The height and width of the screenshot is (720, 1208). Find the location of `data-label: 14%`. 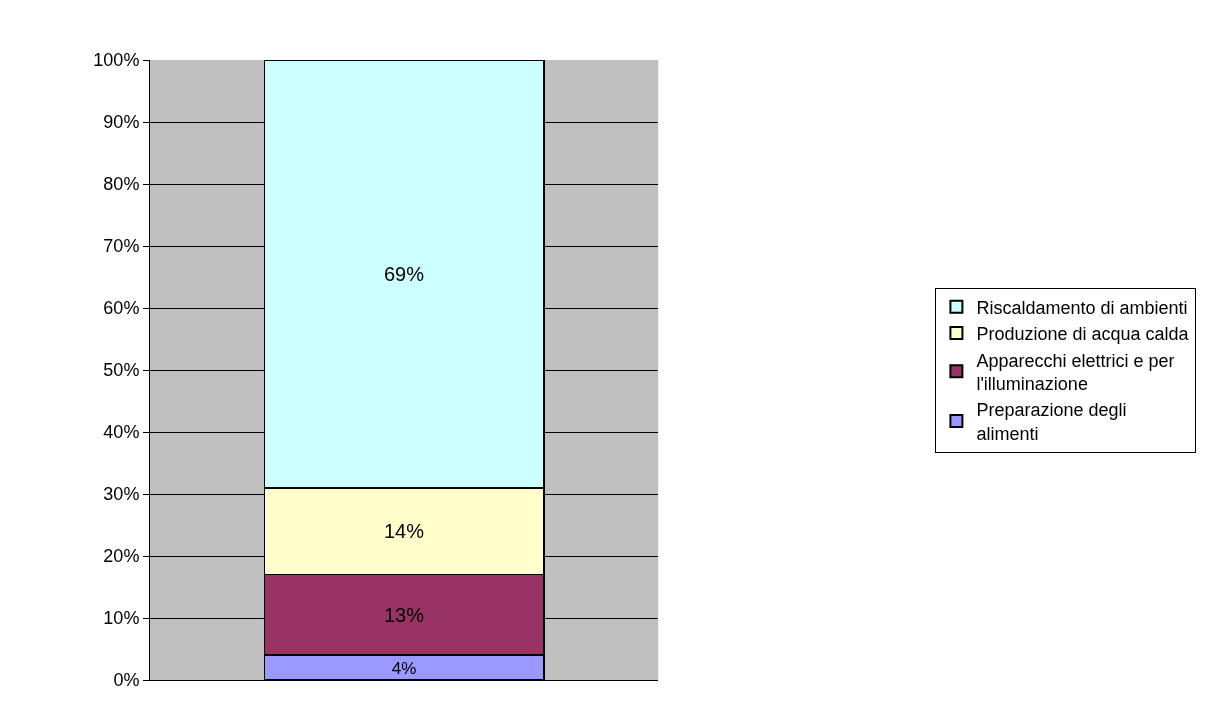

data-label: 14% is located at coordinates (404, 531).